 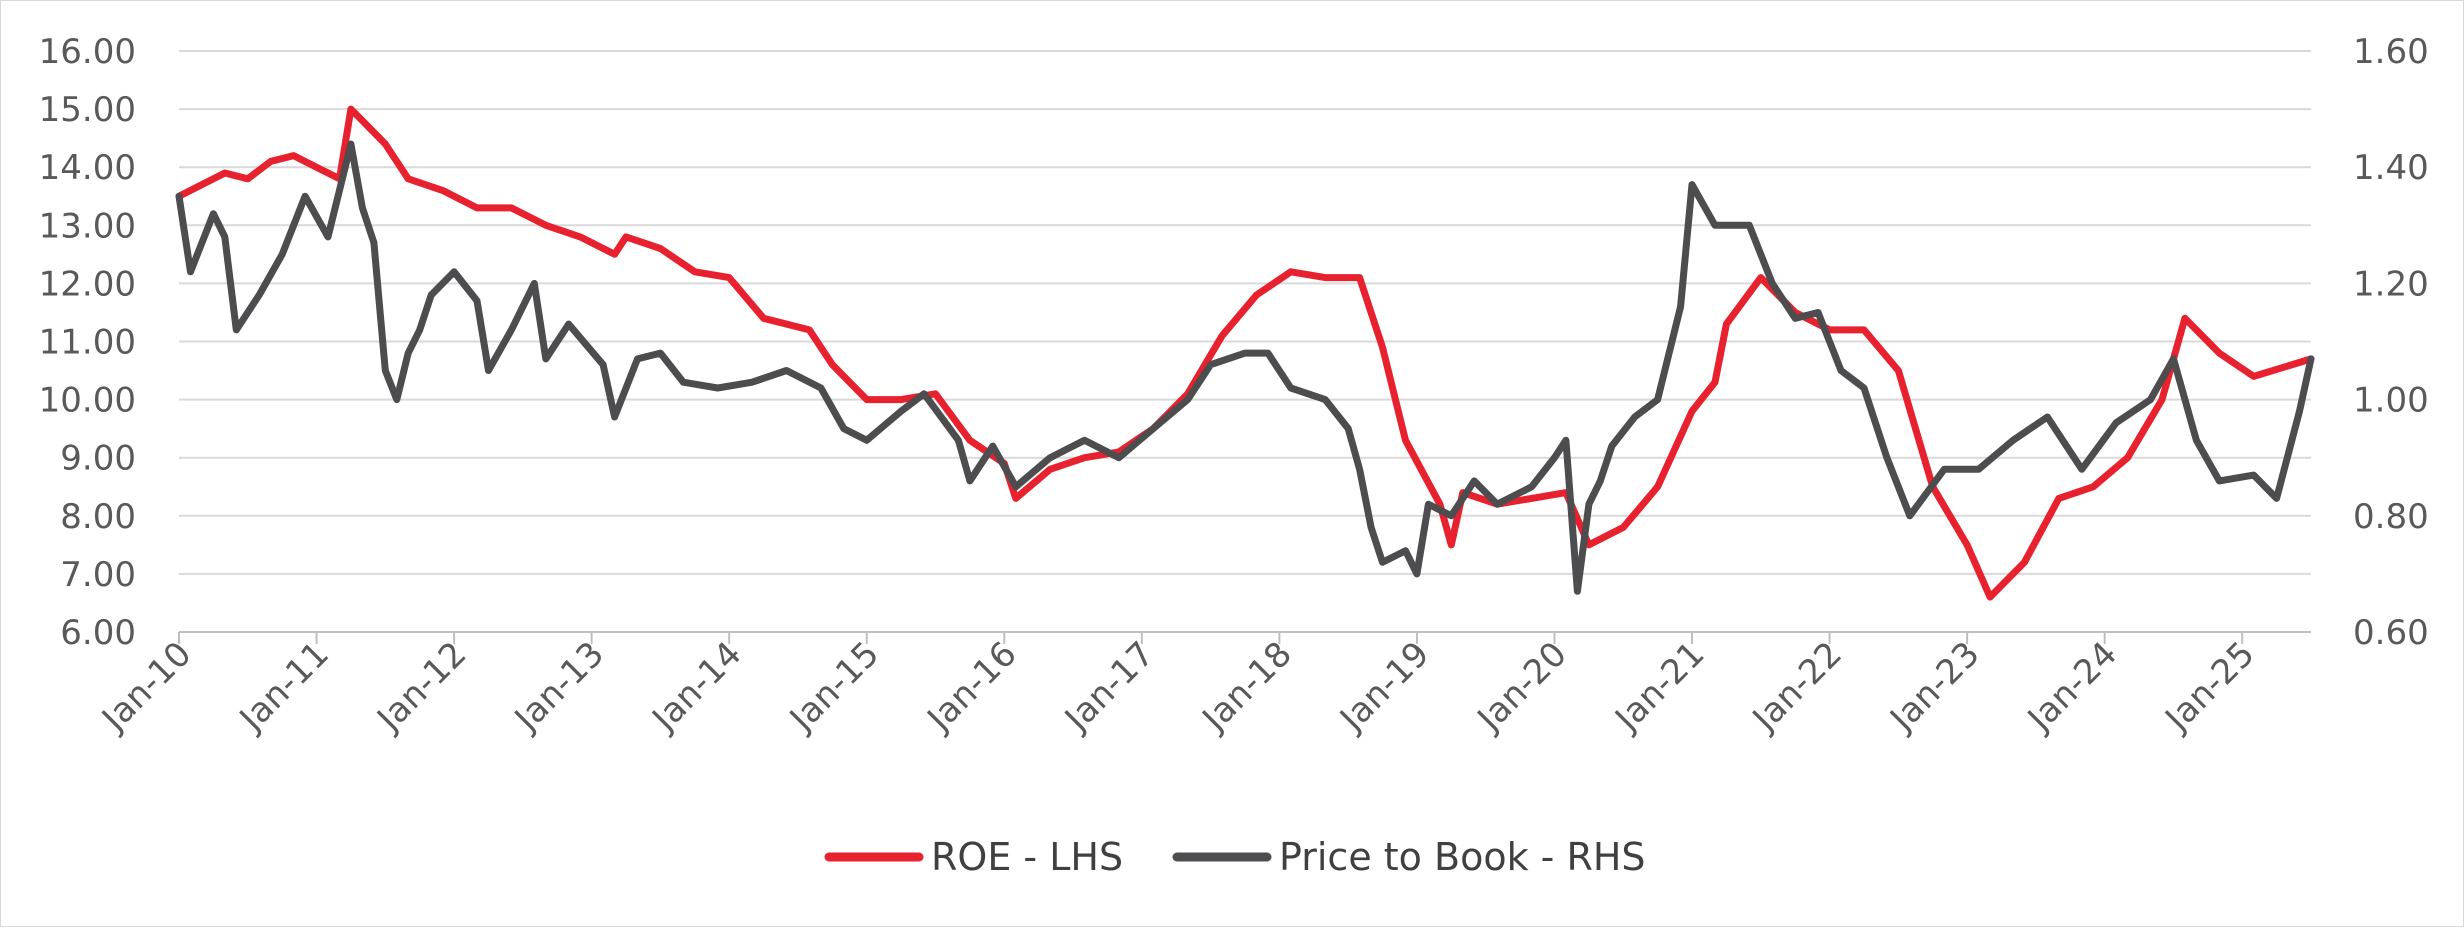 I want to click on right-tick-label: 1.20, so click(x=2391, y=284).